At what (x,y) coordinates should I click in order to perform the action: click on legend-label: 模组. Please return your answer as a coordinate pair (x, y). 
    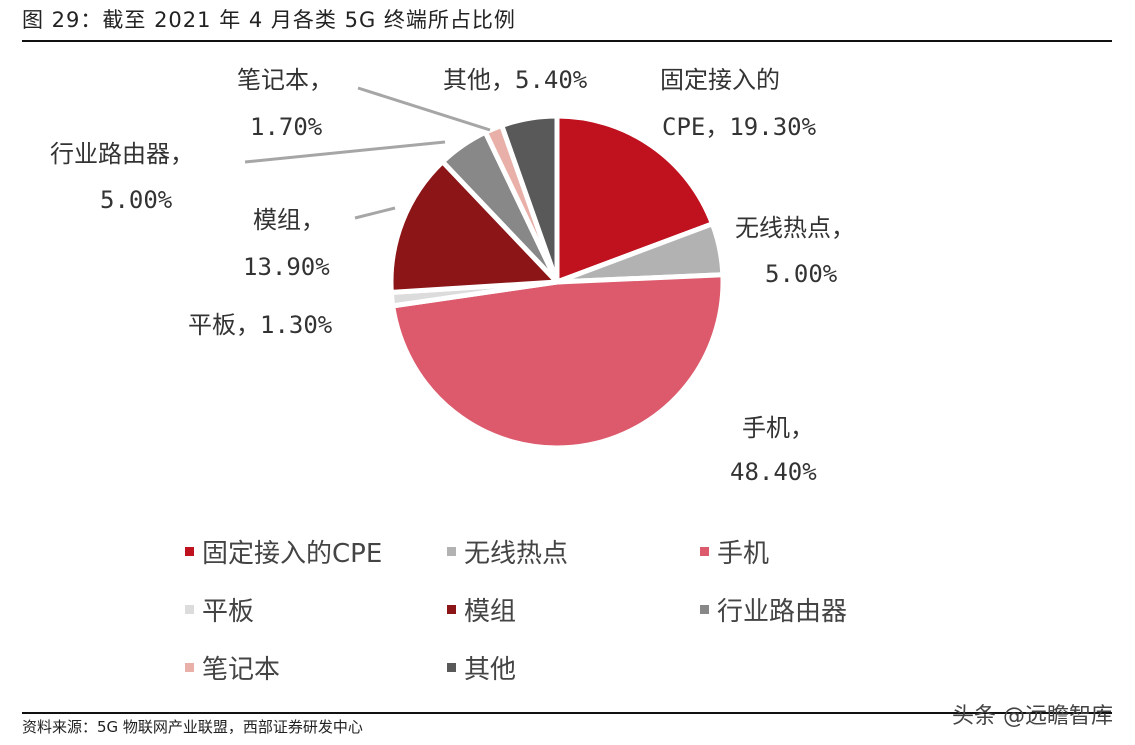
    Looking at the image, I should click on (490, 612).